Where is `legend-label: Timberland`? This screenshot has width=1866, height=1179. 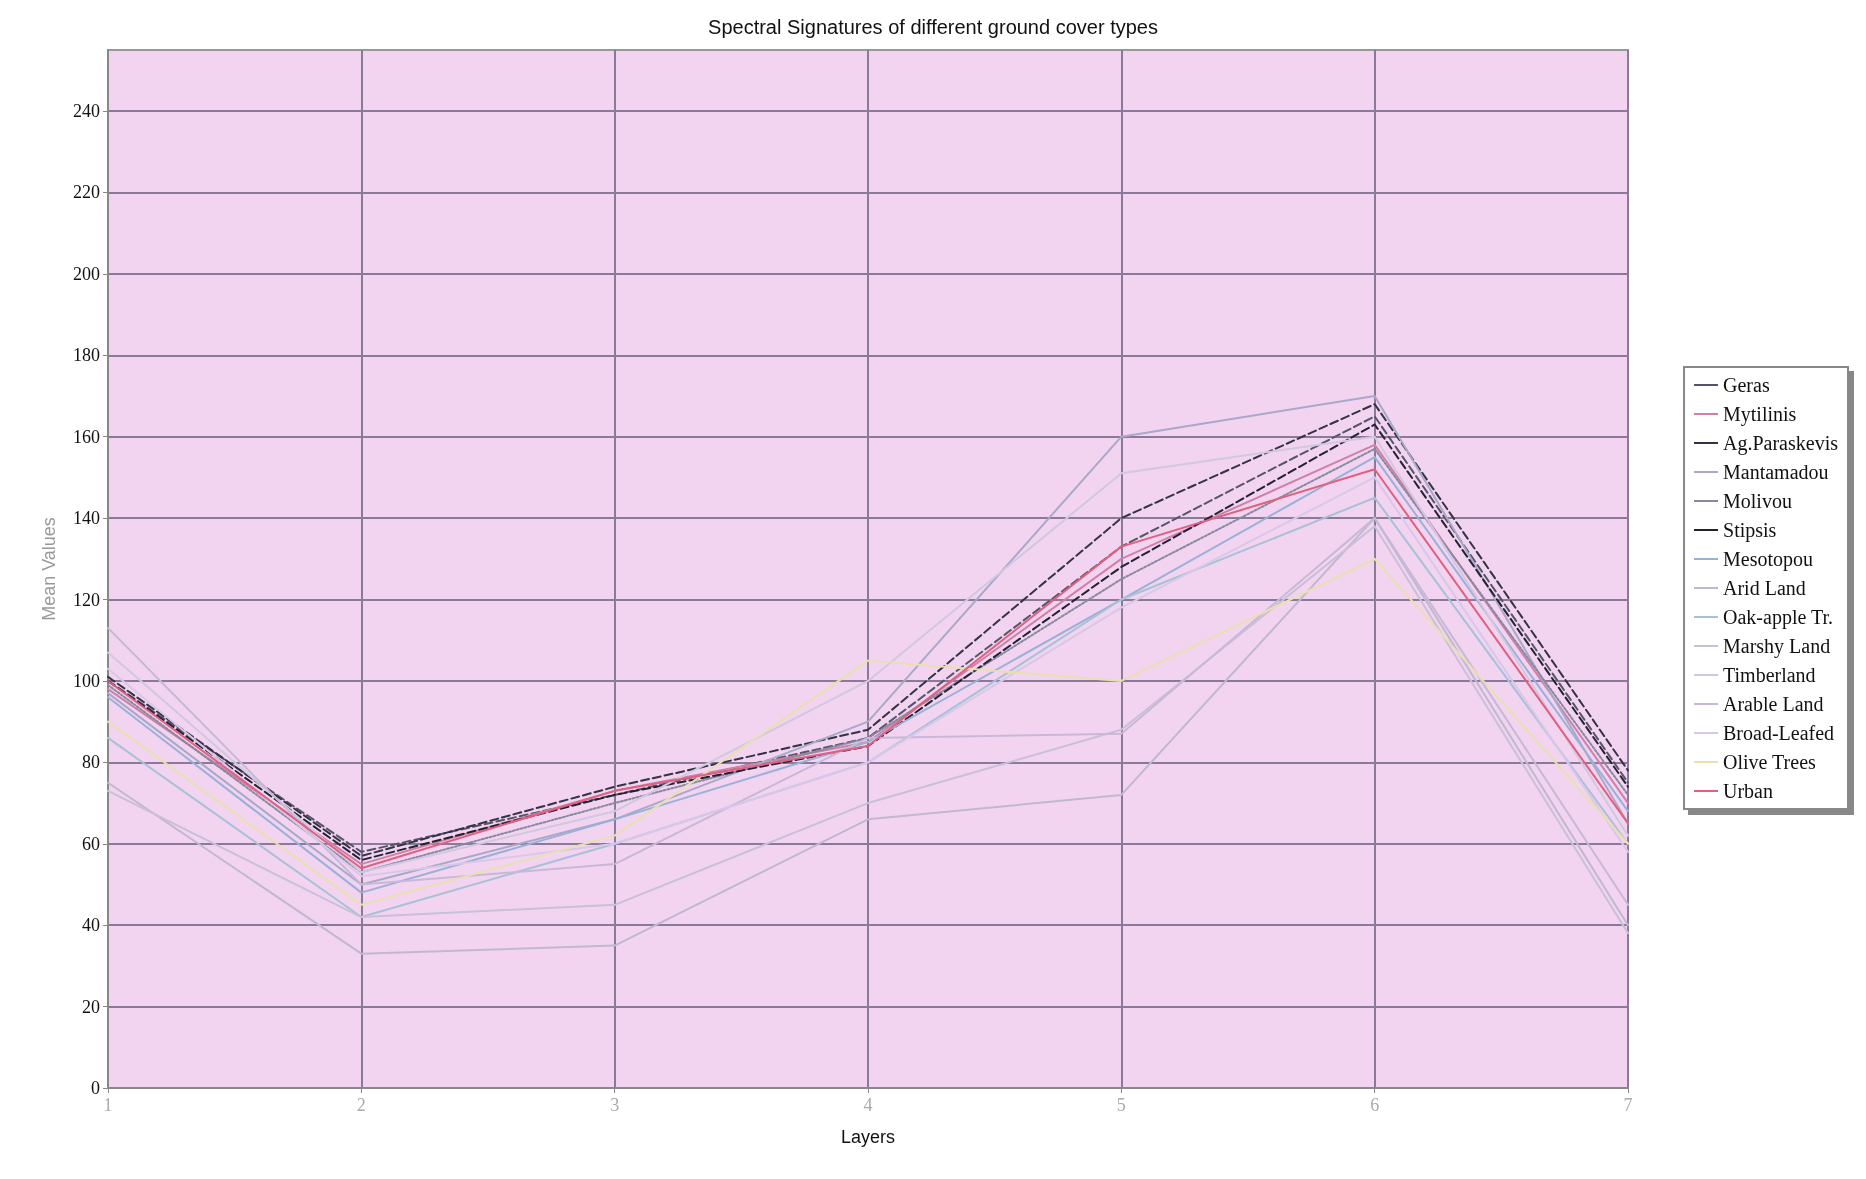 legend-label: Timberland is located at coordinates (1769, 675).